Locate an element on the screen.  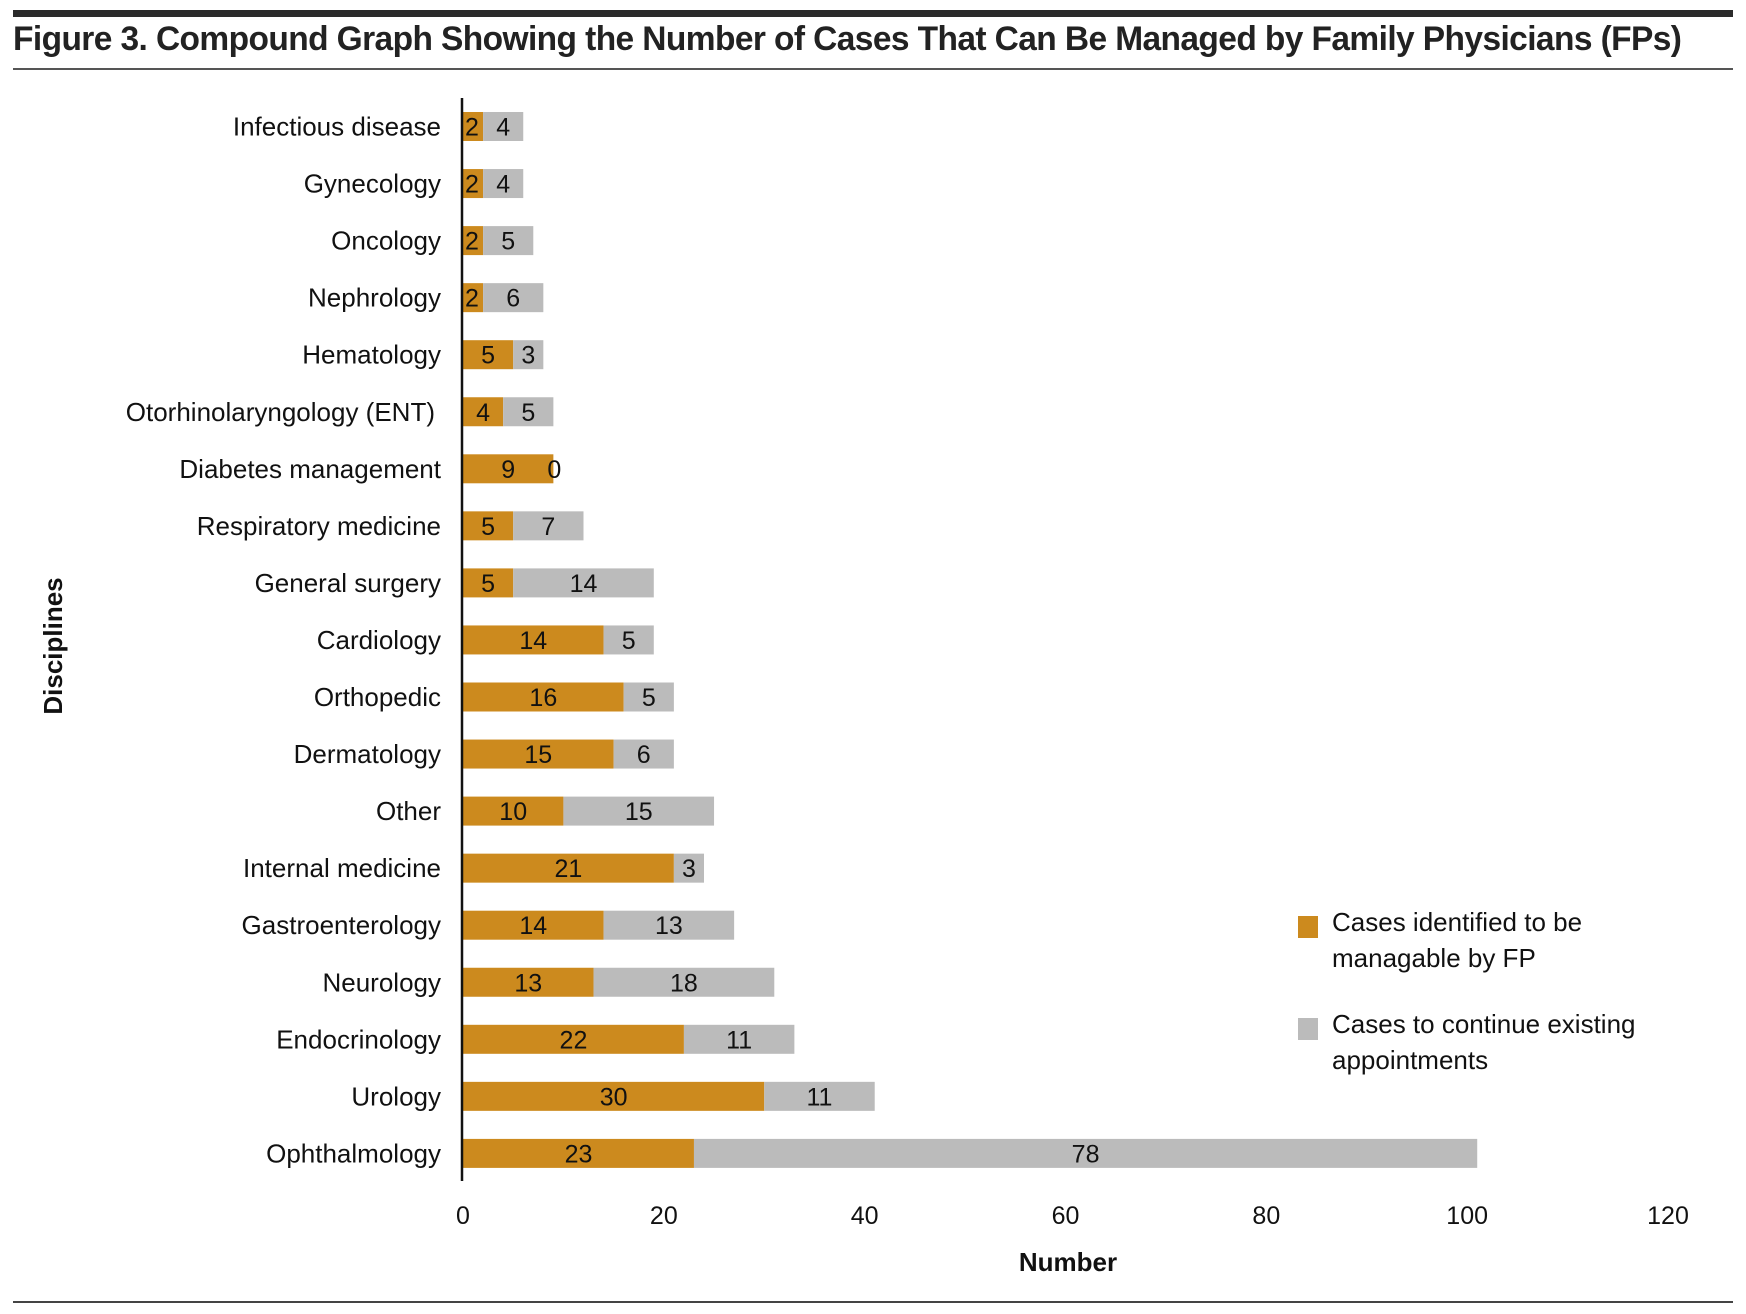
category-label: Gynecology is located at coordinates (372, 184).